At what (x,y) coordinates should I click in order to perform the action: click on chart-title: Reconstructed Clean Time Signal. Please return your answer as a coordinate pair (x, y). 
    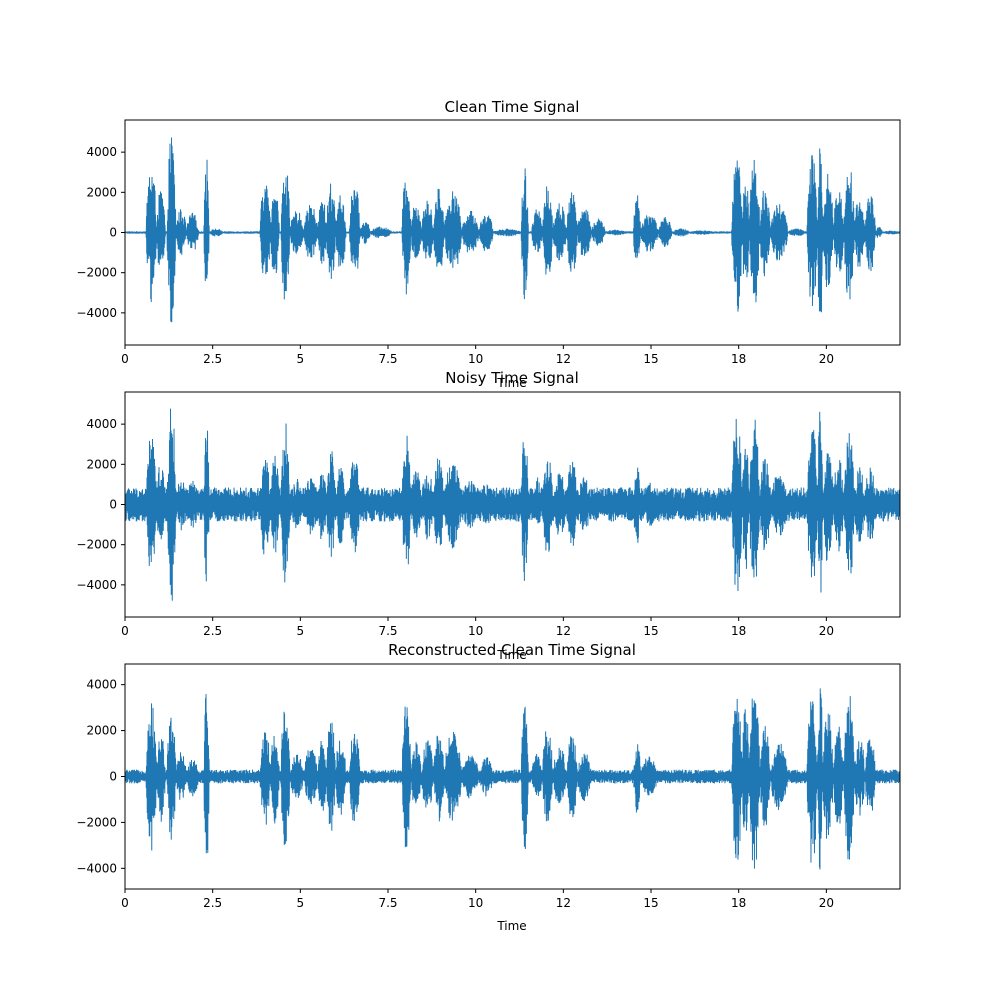
    Looking at the image, I should click on (512, 650).